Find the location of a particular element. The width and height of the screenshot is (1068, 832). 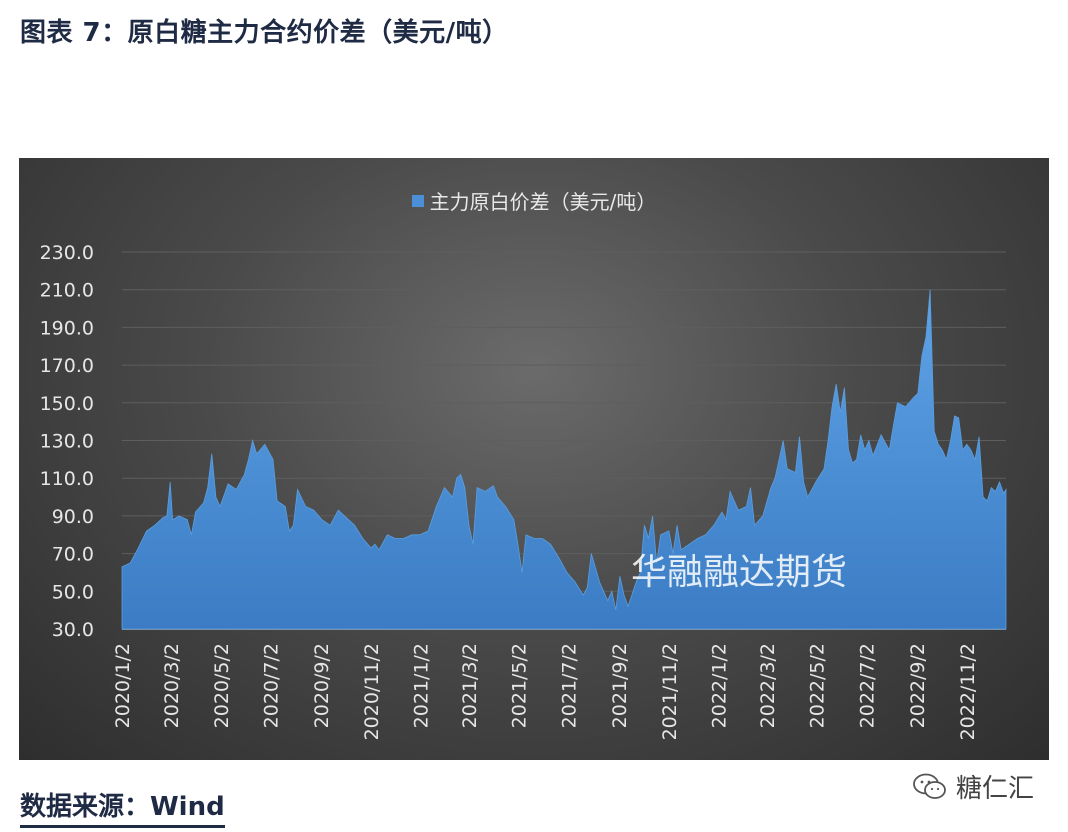

legend-swatch is located at coordinates (417, 201).